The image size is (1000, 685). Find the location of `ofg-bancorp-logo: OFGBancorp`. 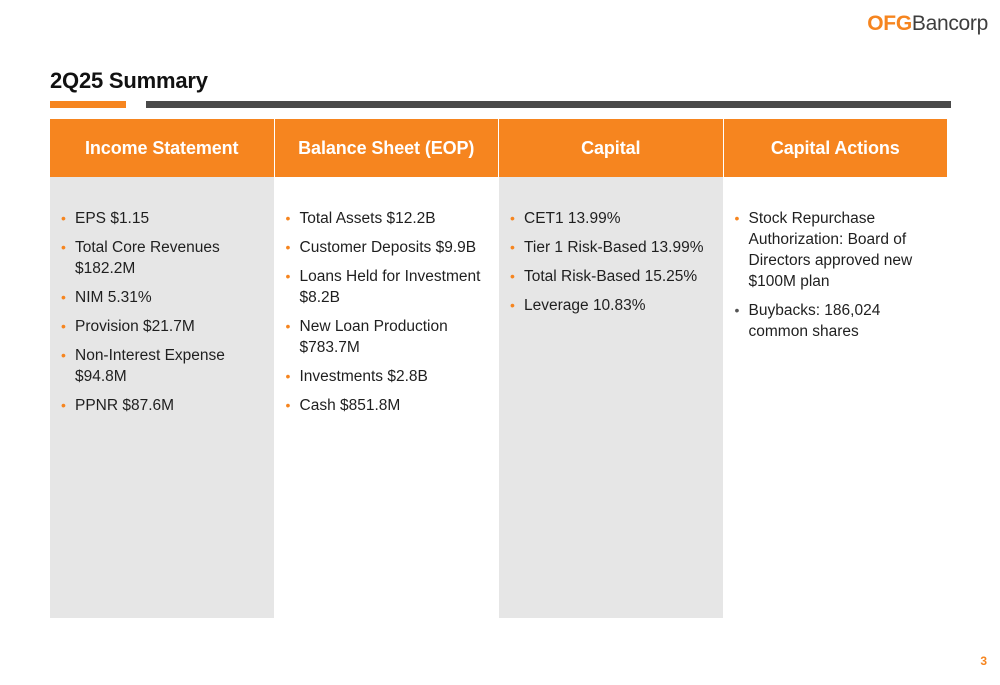

ofg-bancorp-logo: OFGBancorp is located at coordinates (927, 24).